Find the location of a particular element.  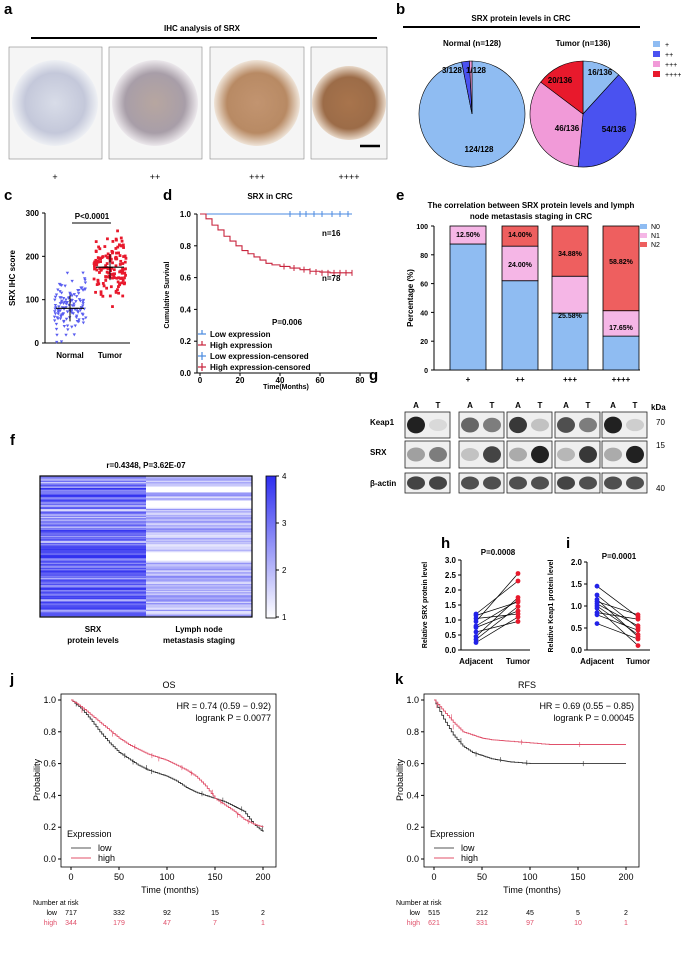

e-ytick-label: 20 is located at coordinates (424, 342).